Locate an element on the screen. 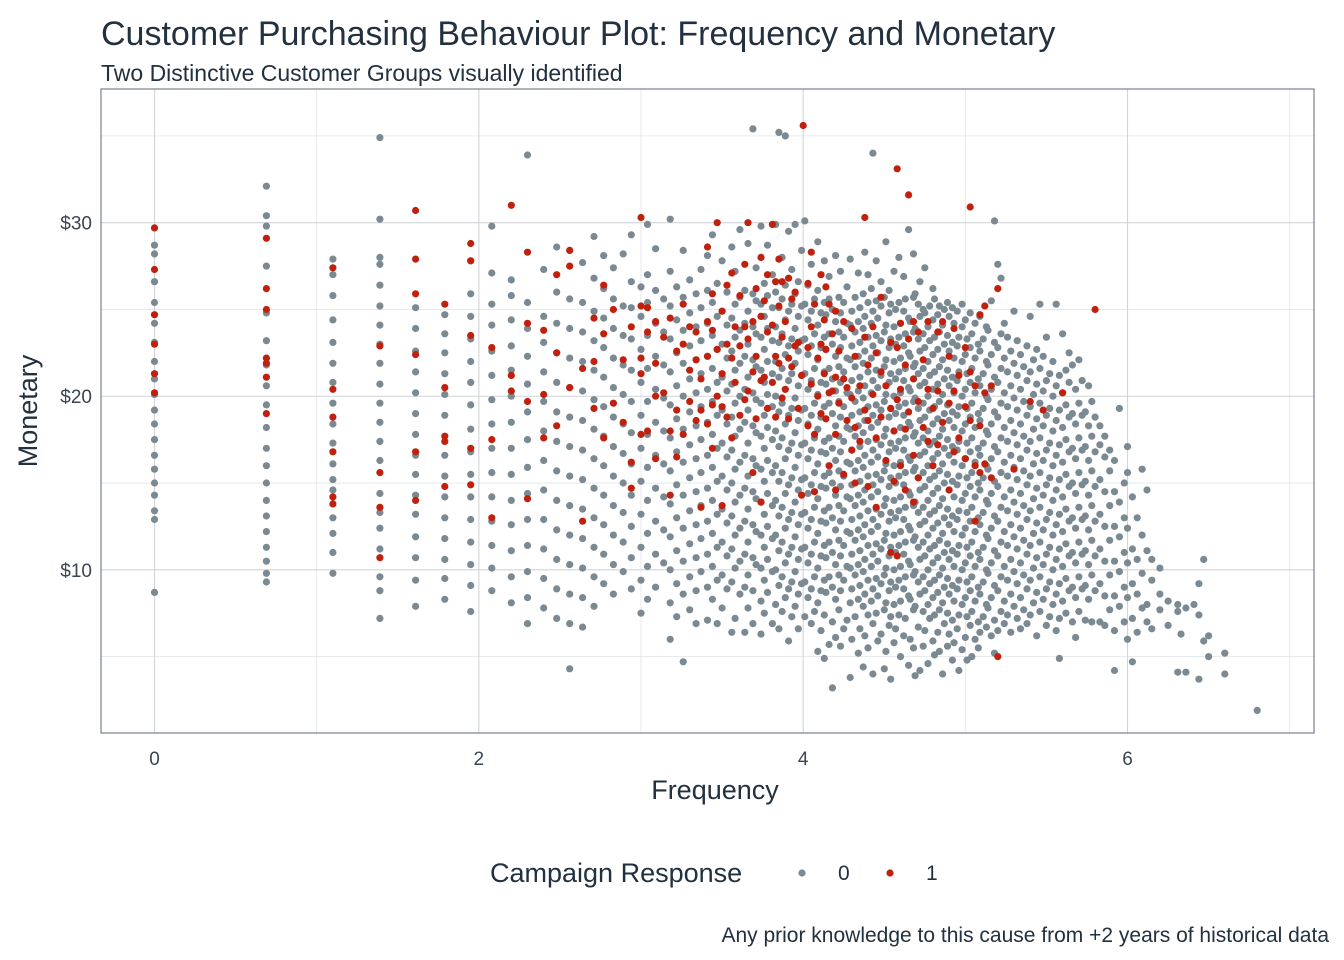  y-tick-label: $30 is located at coordinates (76, 224).